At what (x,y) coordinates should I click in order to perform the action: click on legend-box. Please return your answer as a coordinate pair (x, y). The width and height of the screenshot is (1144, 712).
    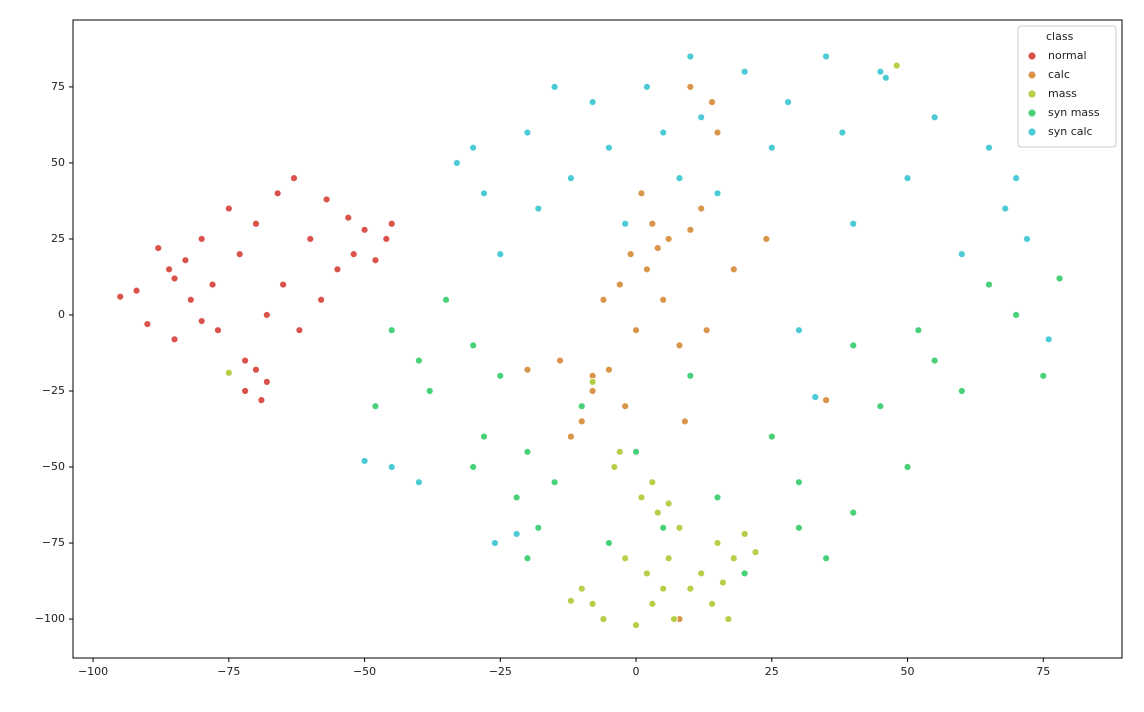
    Looking at the image, I should click on (1067, 86).